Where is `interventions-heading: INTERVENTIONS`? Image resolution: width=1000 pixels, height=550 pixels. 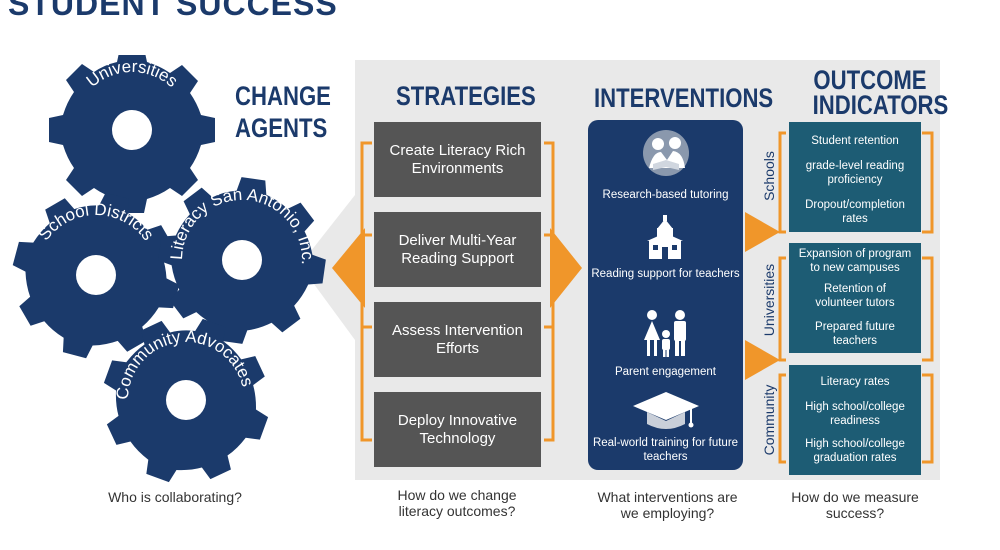 interventions-heading: INTERVENTIONS is located at coordinates (684, 98).